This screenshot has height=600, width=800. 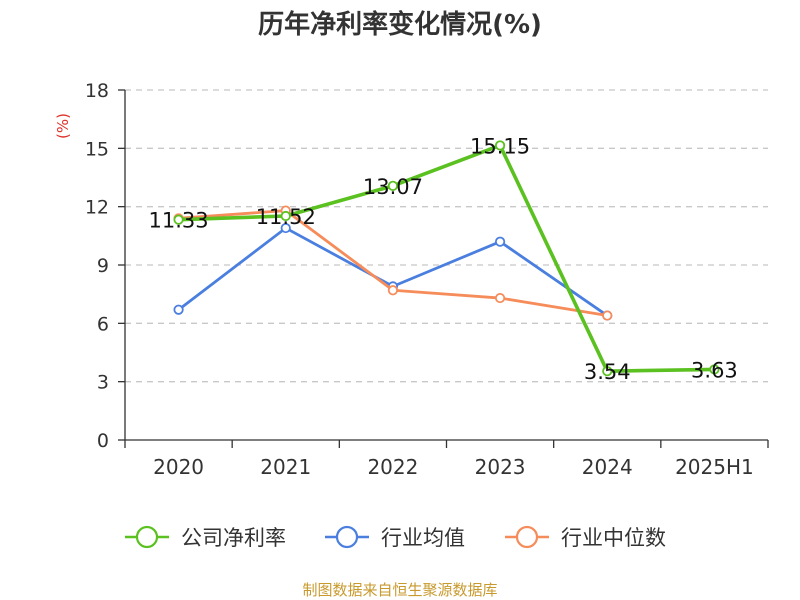 I want to click on x-tick-label: 2023, so click(x=500, y=467).